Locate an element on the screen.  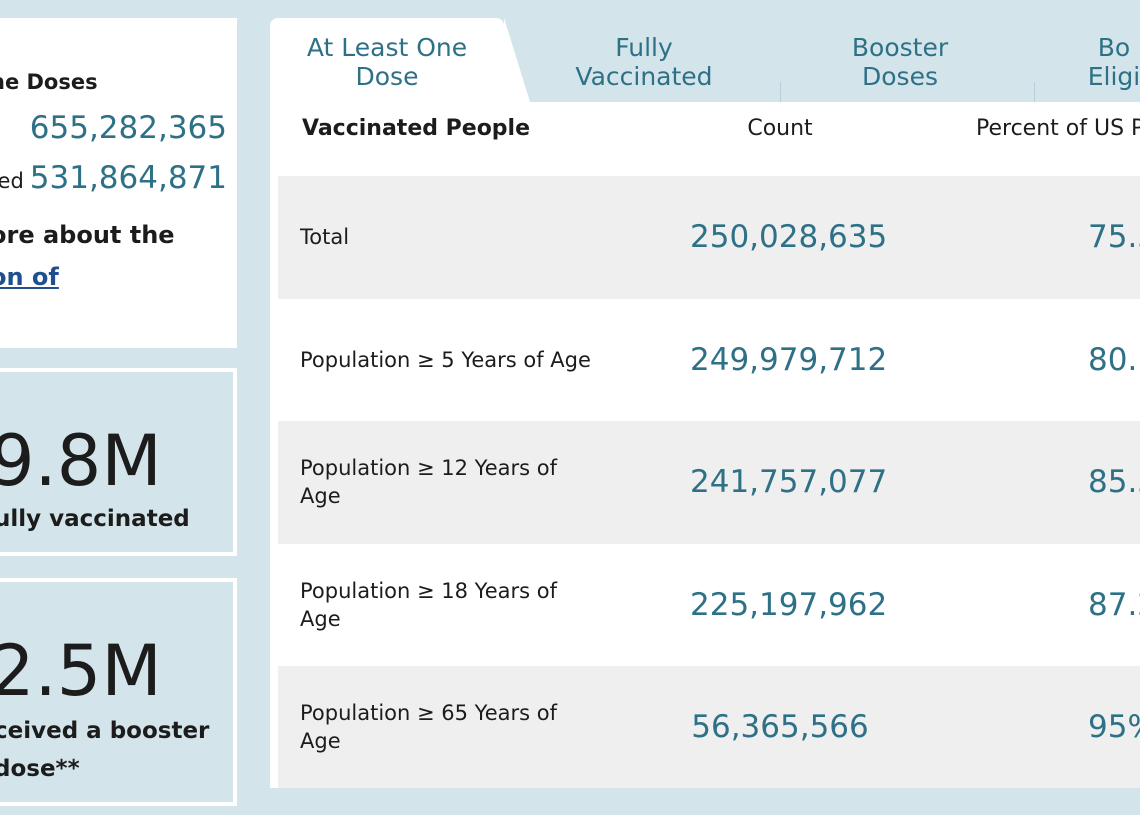
row-percent: 85.3 is located at coordinates (1114, 482).